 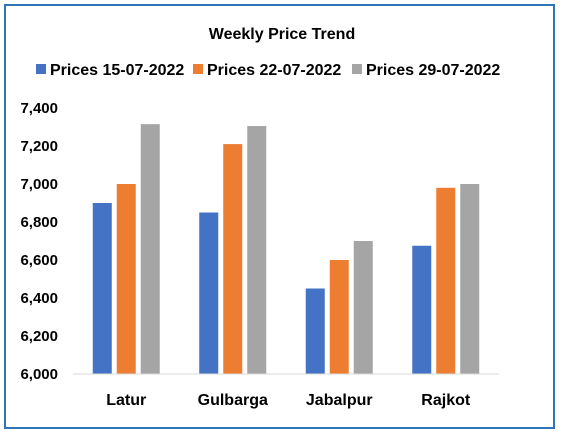 I want to click on x-axis: Latur Gulbarga Jabalpur Rajkot, so click(x=288, y=400).